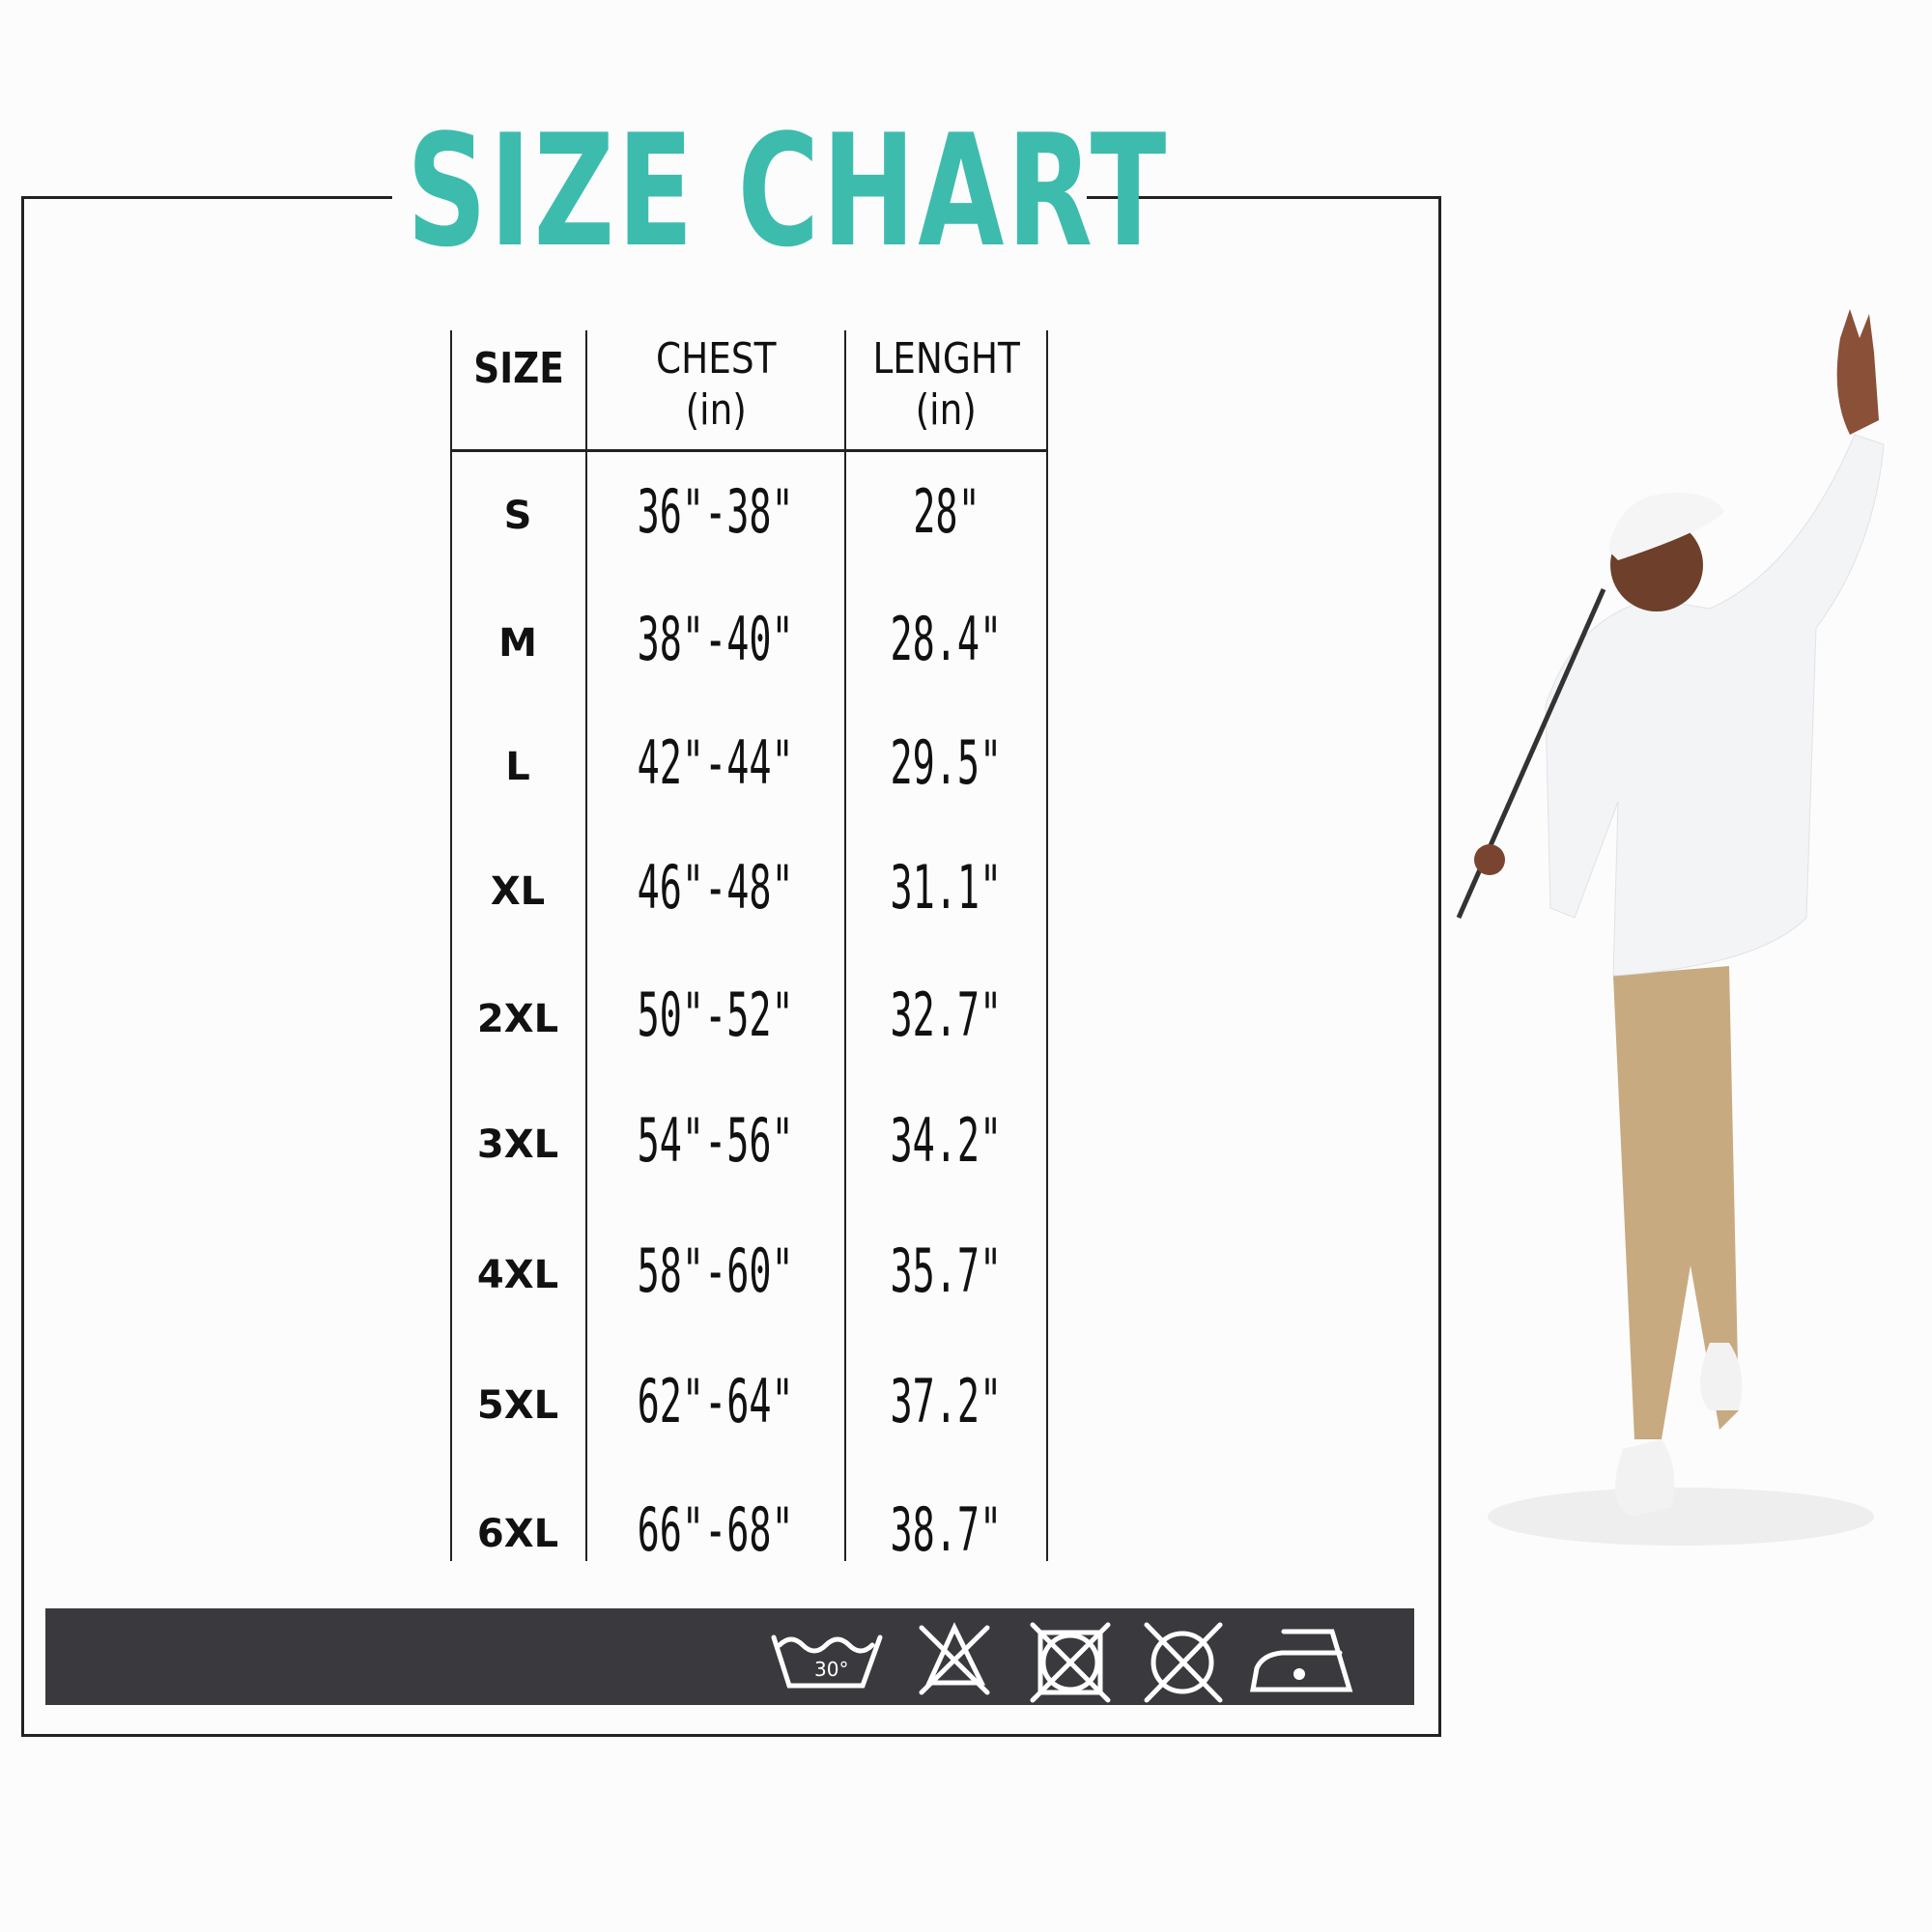 This screenshot has width=1932, height=1932. Describe the element at coordinates (1439, 966) in the screenshot. I see `frame-right` at that location.